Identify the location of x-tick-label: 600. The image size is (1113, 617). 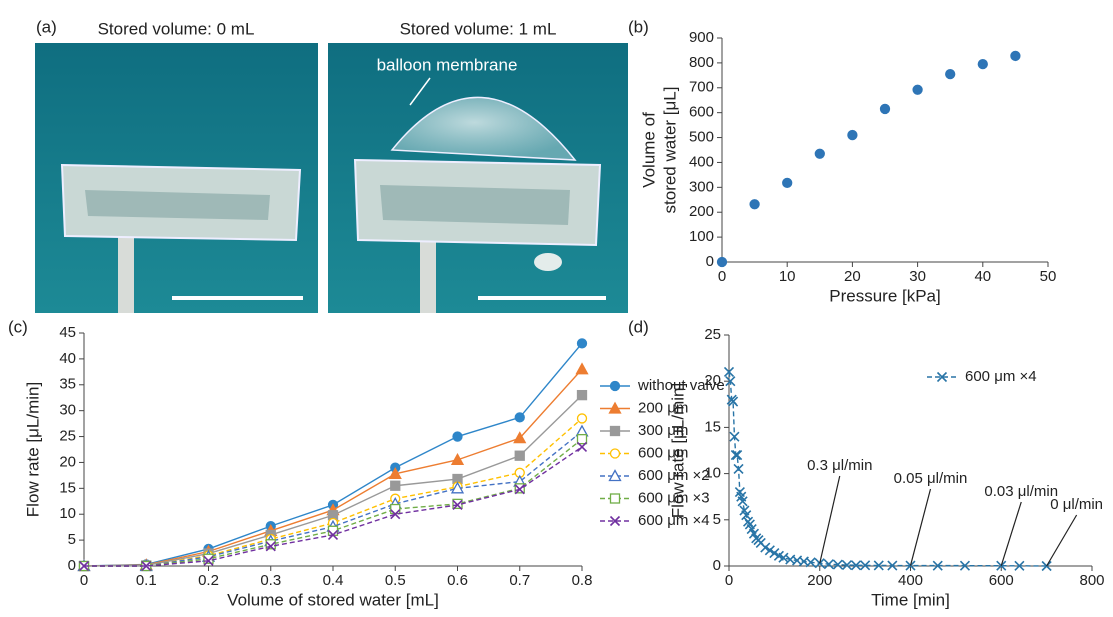
(1001, 580).